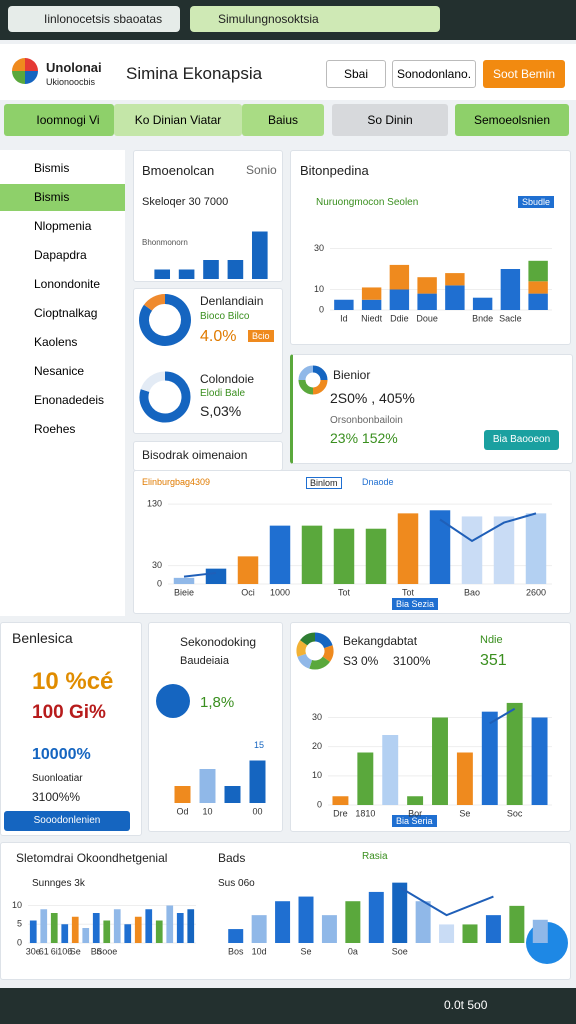  What do you see at coordinates (378, 482) in the screenshot?
I see `legend: Dnaode` at bounding box center [378, 482].